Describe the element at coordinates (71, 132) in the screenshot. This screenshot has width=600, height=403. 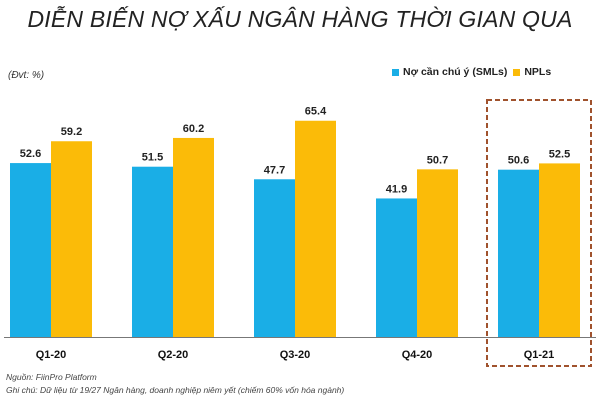
I see `value-label-npl-q1-20: 59.2` at that location.